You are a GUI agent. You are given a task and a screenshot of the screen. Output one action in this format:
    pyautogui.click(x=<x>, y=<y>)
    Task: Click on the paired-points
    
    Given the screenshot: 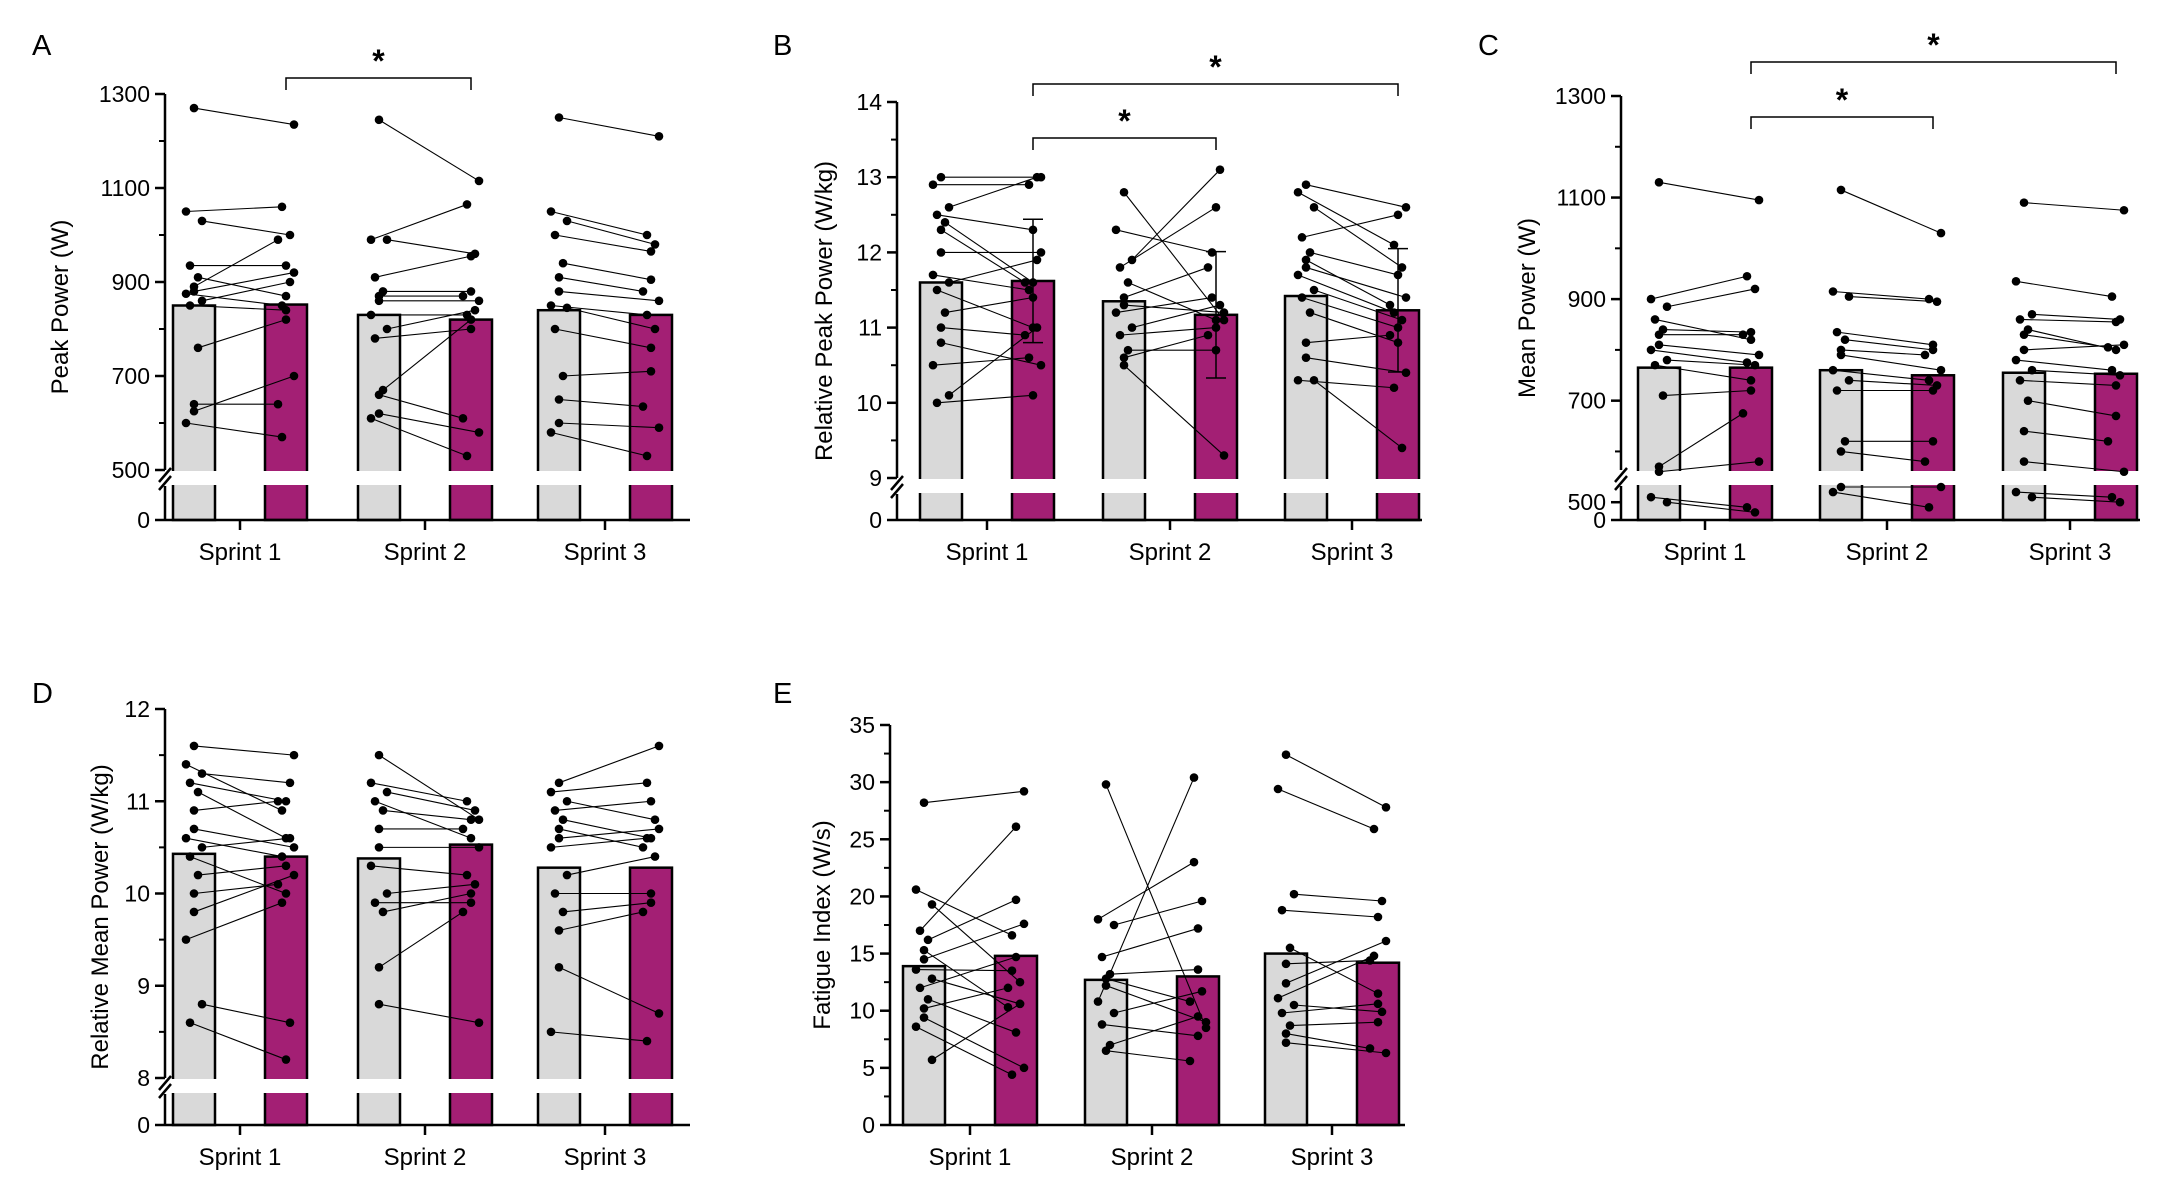 What is the action you would take?
    pyautogui.click(x=422, y=902)
    